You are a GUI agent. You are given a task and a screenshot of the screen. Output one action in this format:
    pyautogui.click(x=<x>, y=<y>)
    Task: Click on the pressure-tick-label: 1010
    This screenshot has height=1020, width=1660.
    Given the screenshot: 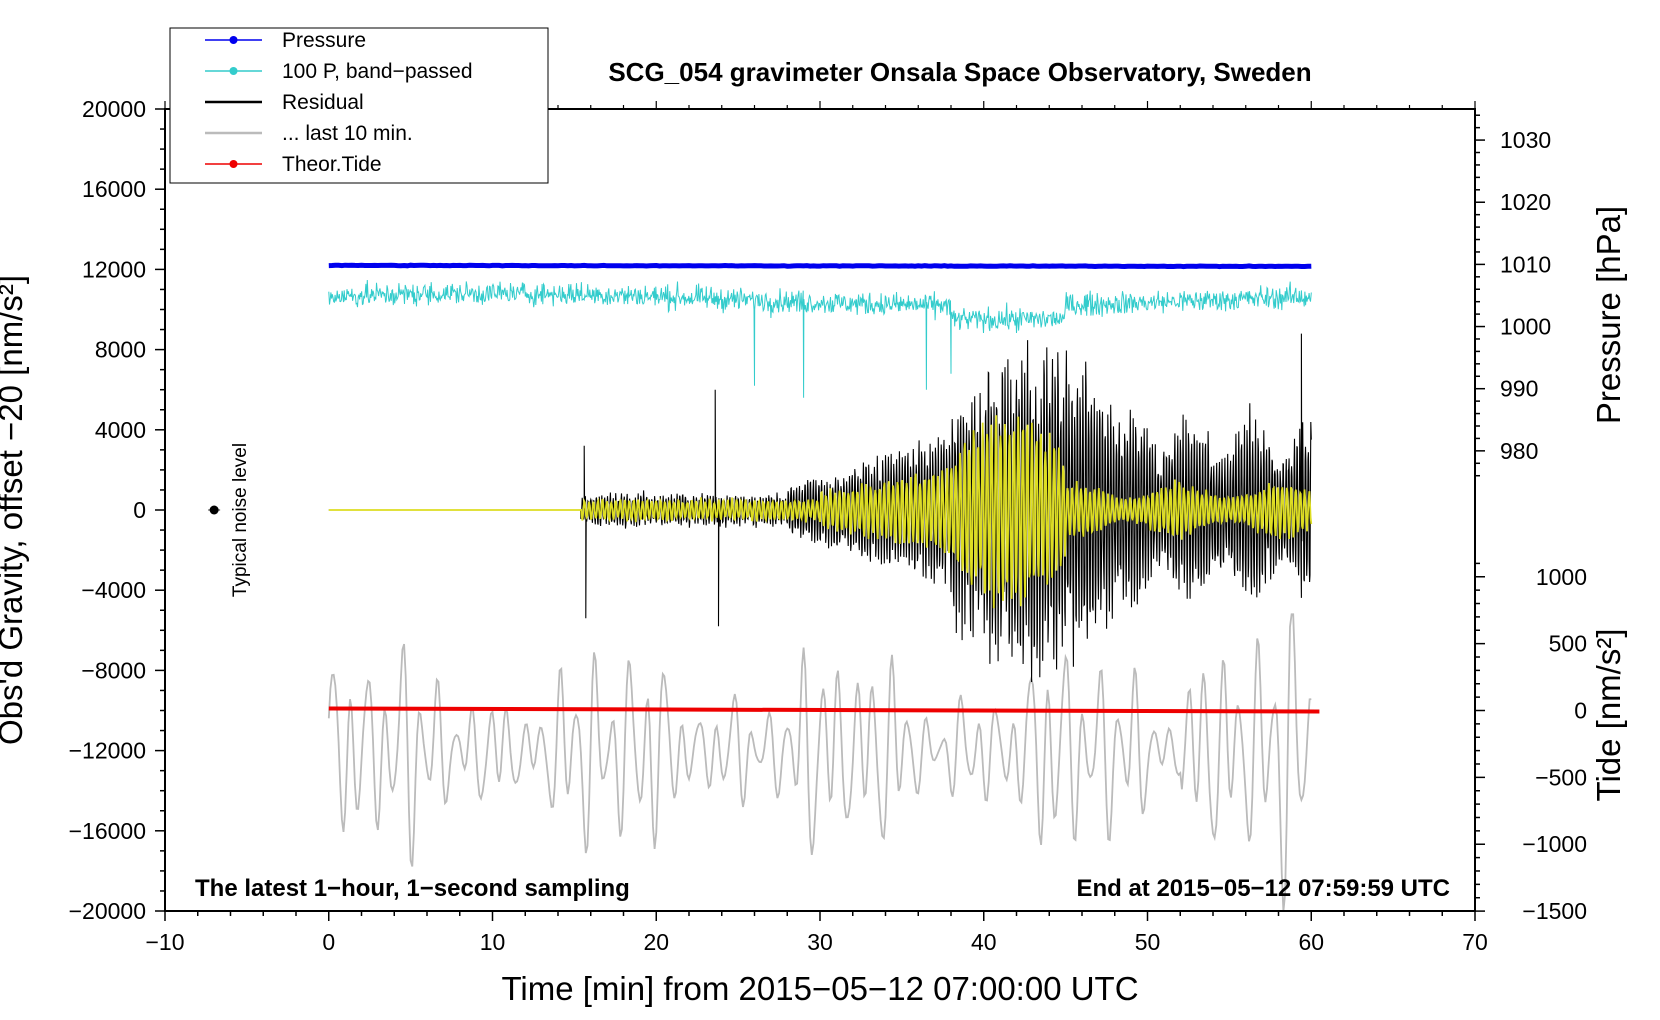 What is the action you would take?
    pyautogui.click(x=1525, y=264)
    